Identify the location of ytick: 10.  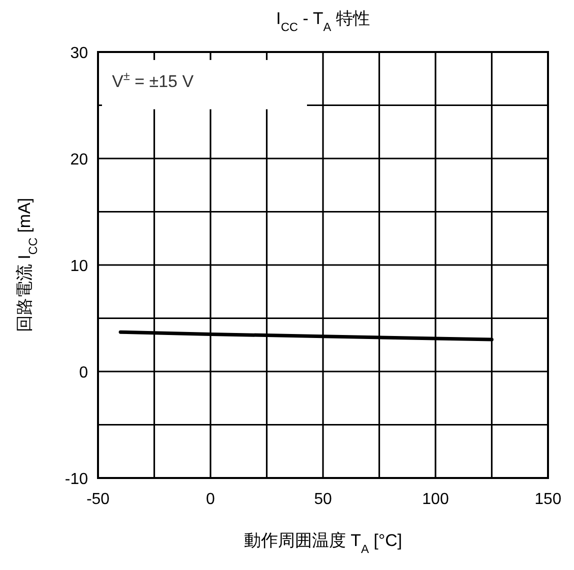
(79, 266).